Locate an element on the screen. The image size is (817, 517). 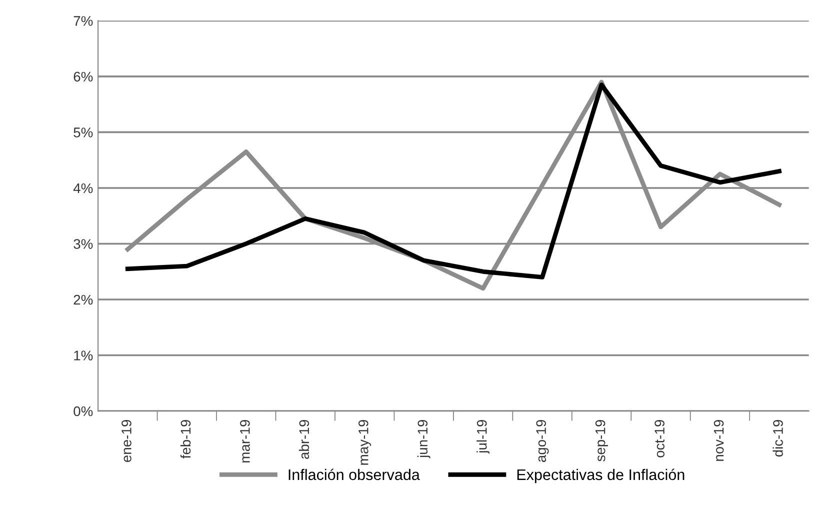
x-tick-label: may-19 is located at coordinates (365, 442).